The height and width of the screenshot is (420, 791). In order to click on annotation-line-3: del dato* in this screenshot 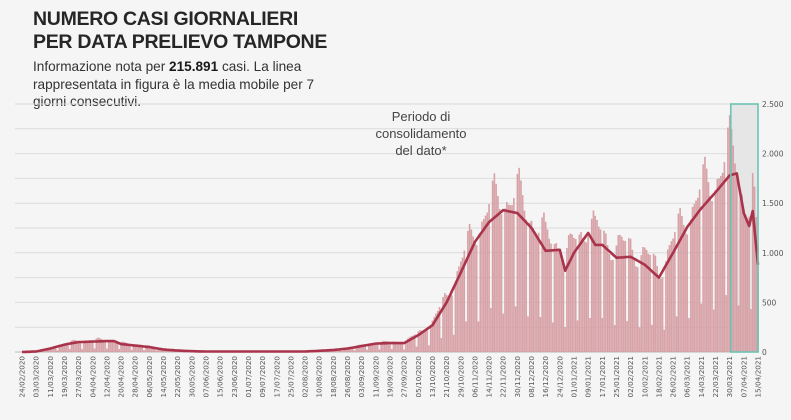, I will do `click(420, 150)`.